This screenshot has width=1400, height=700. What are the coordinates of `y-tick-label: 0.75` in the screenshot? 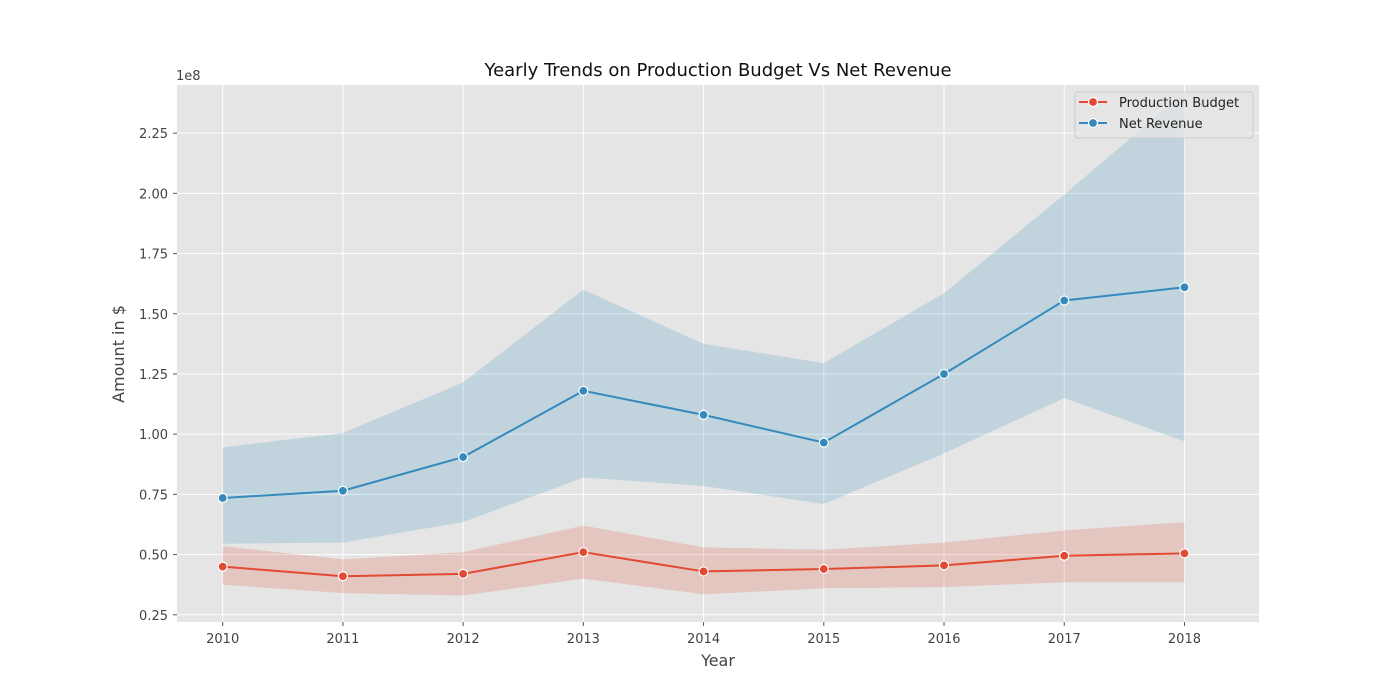 It's located at (153, 495).